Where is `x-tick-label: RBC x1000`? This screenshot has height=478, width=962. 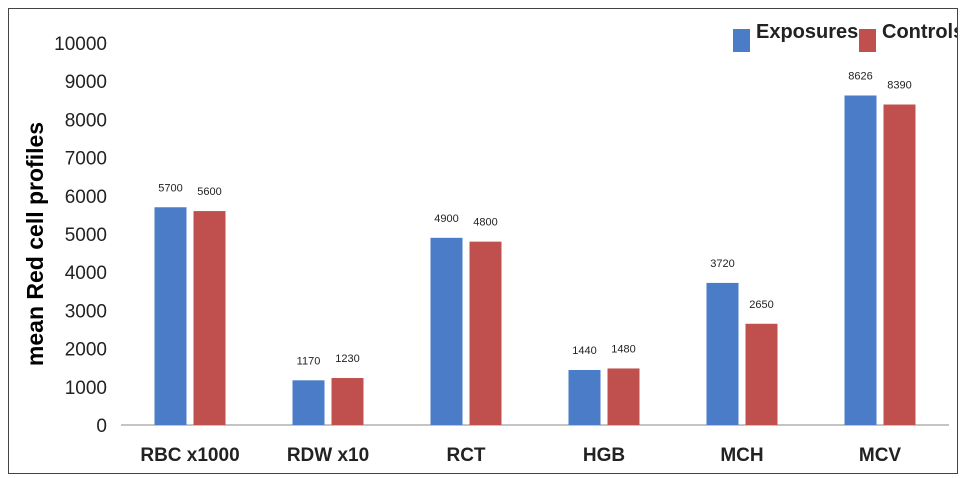
x-tick-label: RBC x1000 is located at coordinates (189, 455).